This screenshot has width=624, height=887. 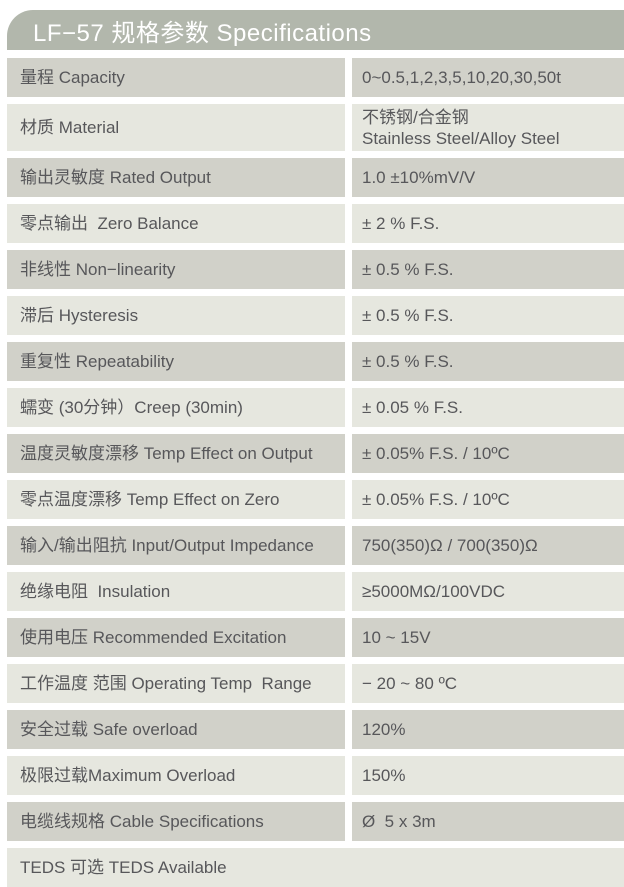 I want to click on spec-label: 工作温度 范围 Operating Temp Range, so click(x=176, y=683).